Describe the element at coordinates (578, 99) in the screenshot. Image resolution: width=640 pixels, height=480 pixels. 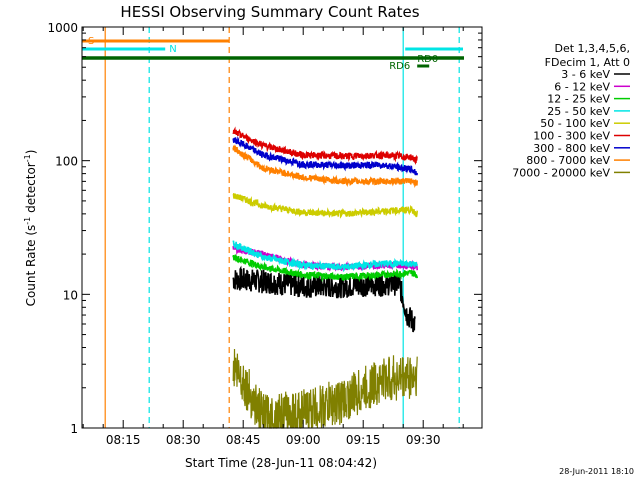
I see `legend-entry-label: 12 - 25 keV` at that location.